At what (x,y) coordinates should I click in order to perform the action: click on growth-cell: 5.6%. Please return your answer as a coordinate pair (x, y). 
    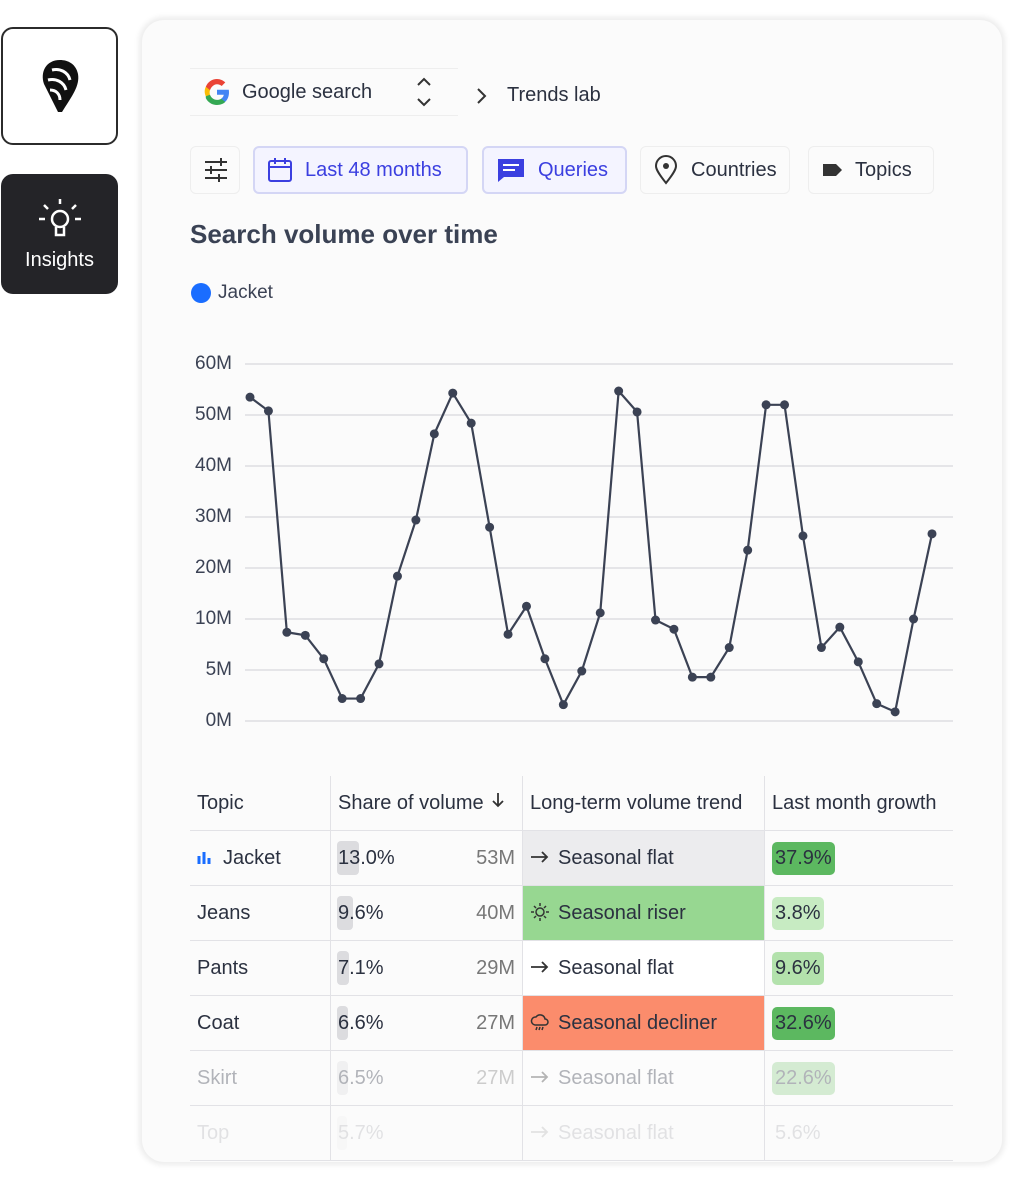
    Looking at the image, I should click on (858, 1133).